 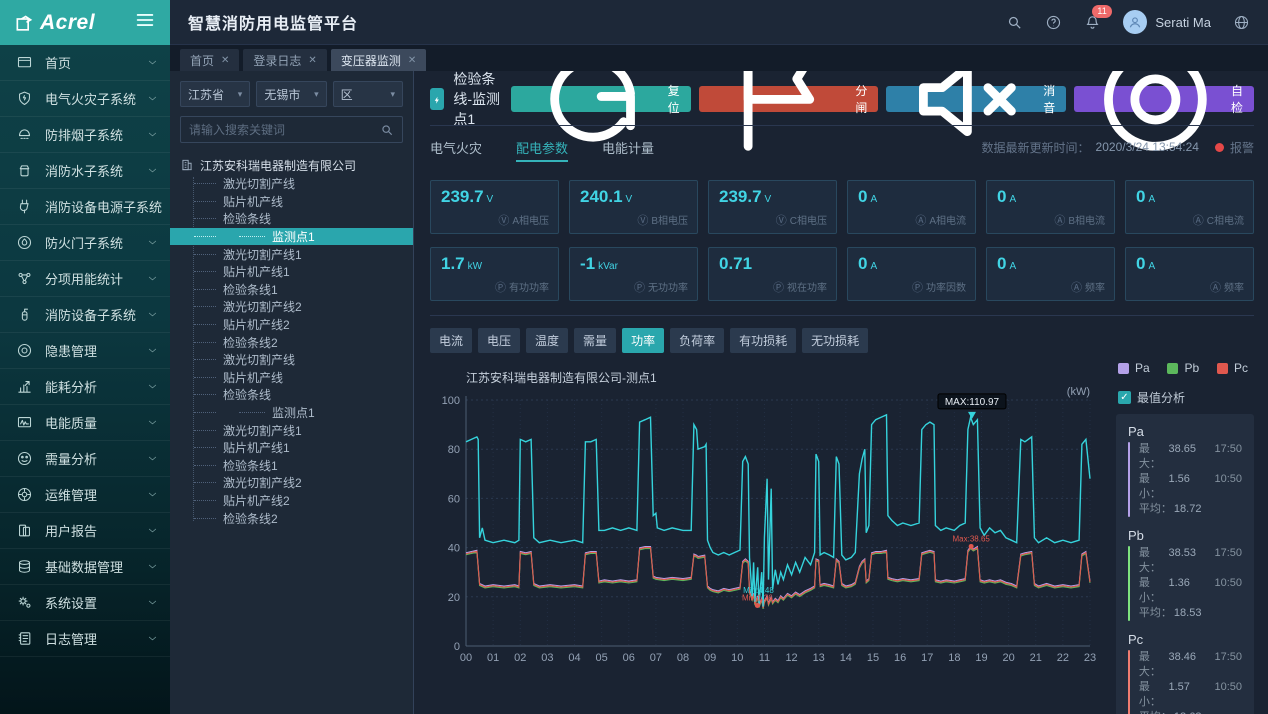 I want to click on analysis-value: 1.57, so click(x=1179, y=687).